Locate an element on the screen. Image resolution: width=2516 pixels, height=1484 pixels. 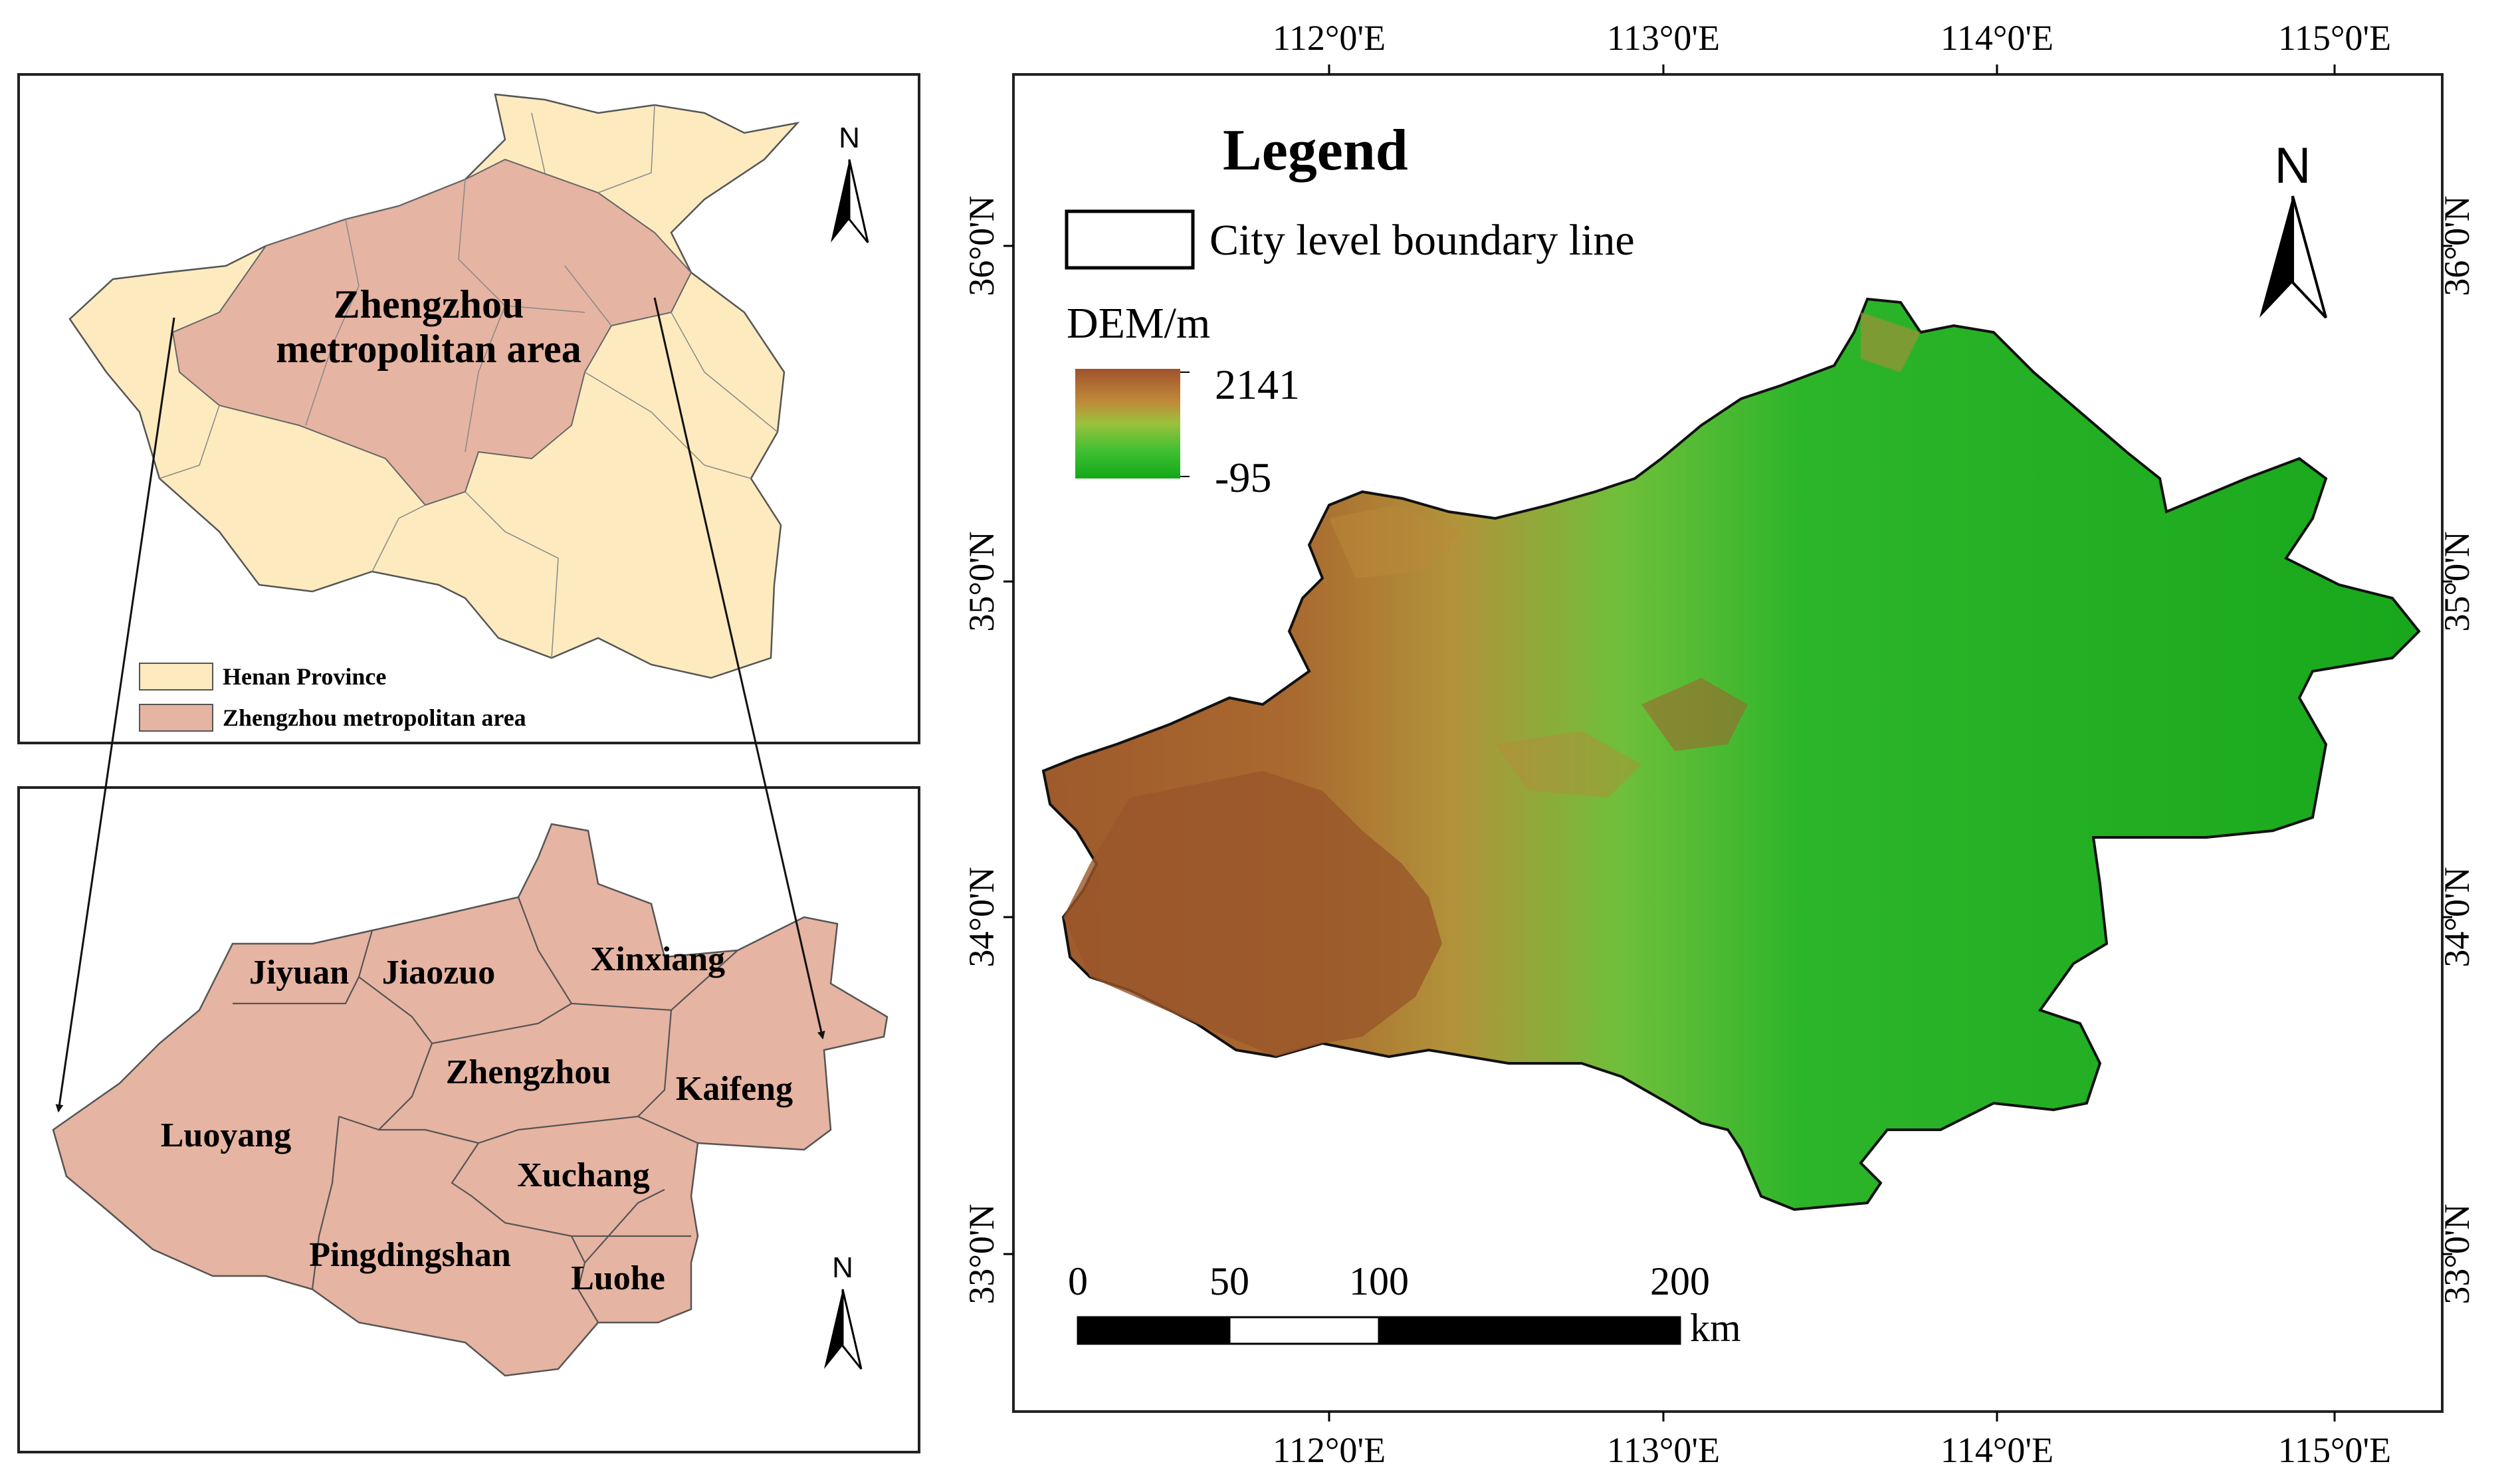
overview-internal-boundaries is located at coordinates (468, 381).